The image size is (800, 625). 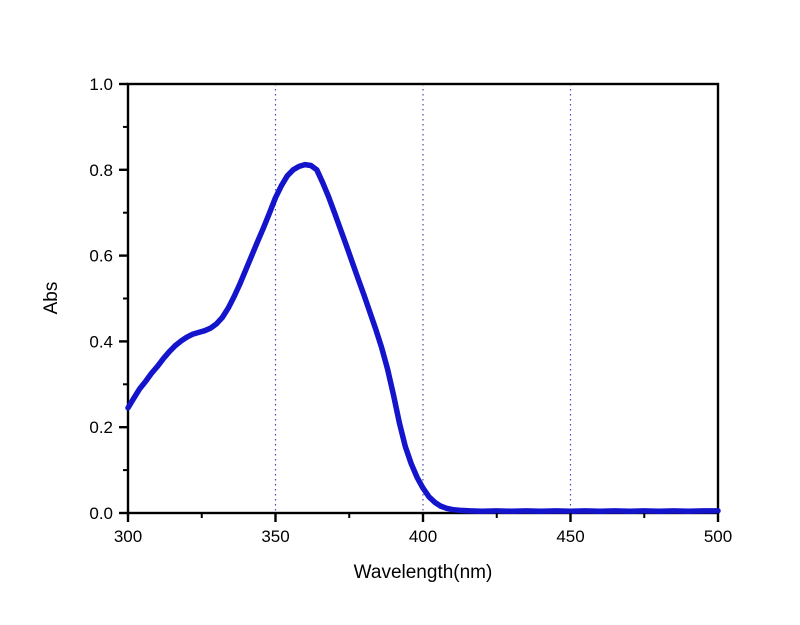 What do you see at coordinates (101, 256) in the screenshot?
I see `y-tick-label: 0.6` at bounding box center [101, 256].